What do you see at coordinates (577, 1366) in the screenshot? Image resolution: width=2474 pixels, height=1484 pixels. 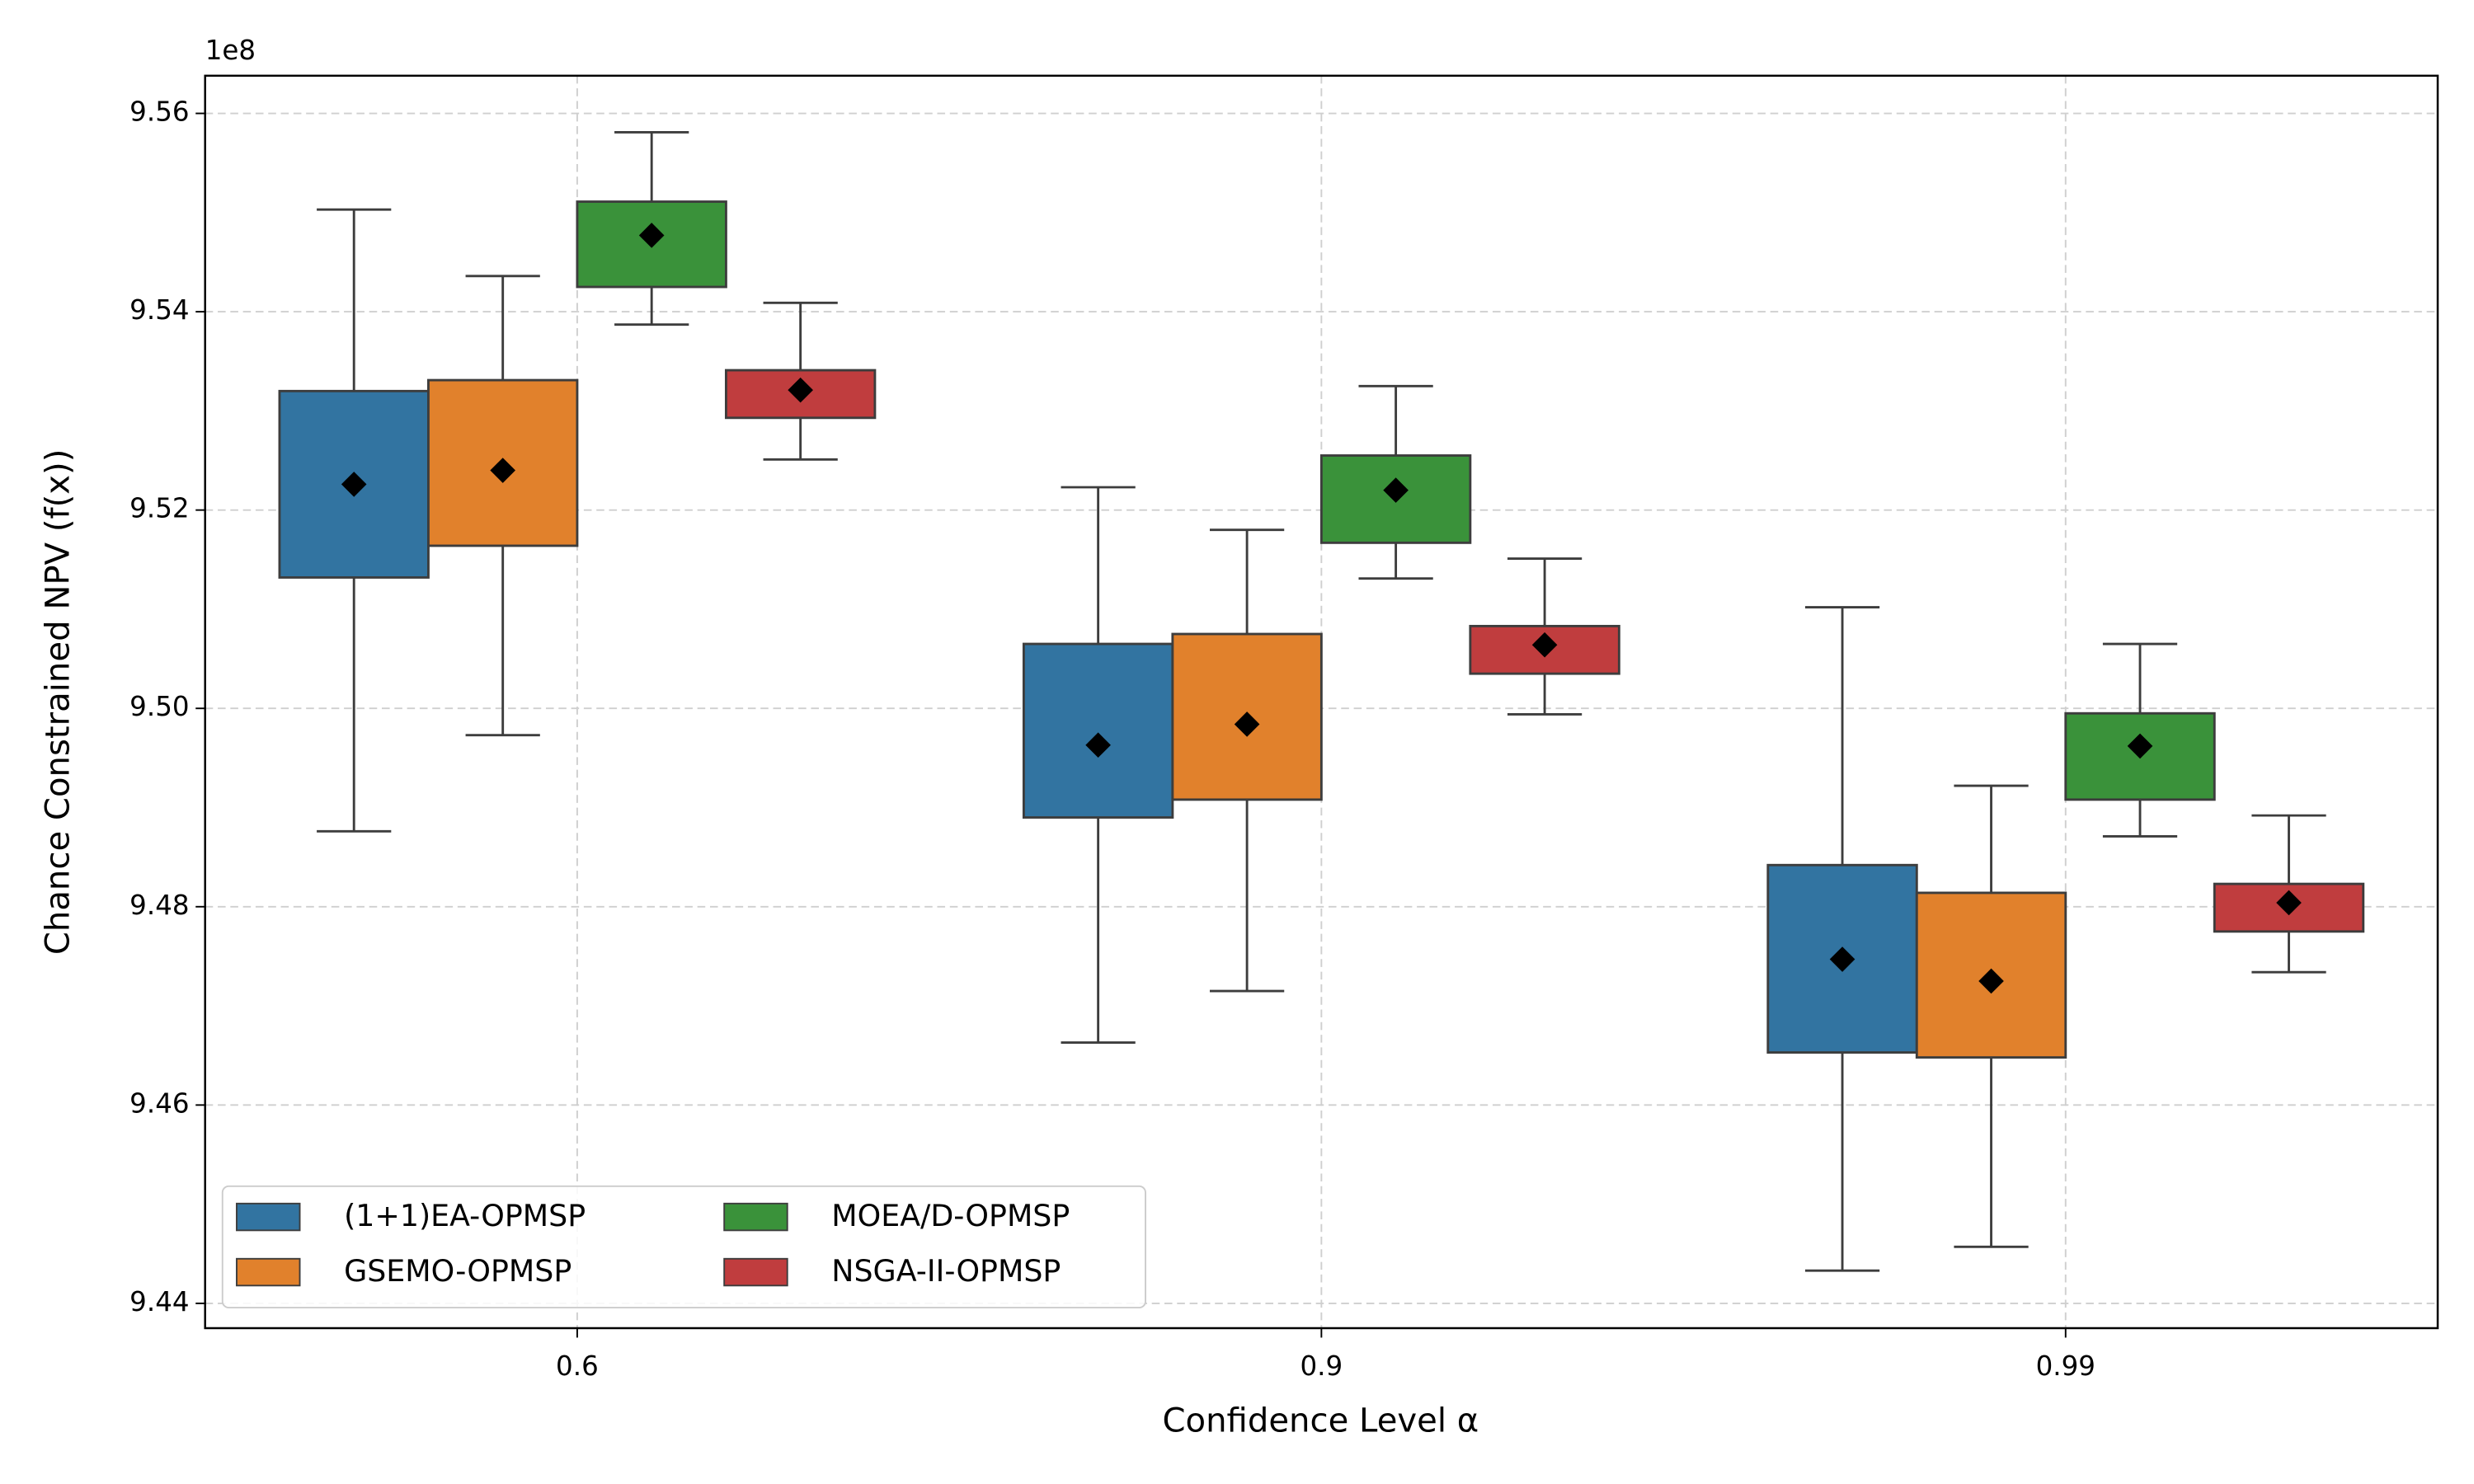 I see `x-tick-label: 0.6` at bounding box center [577, 1366].